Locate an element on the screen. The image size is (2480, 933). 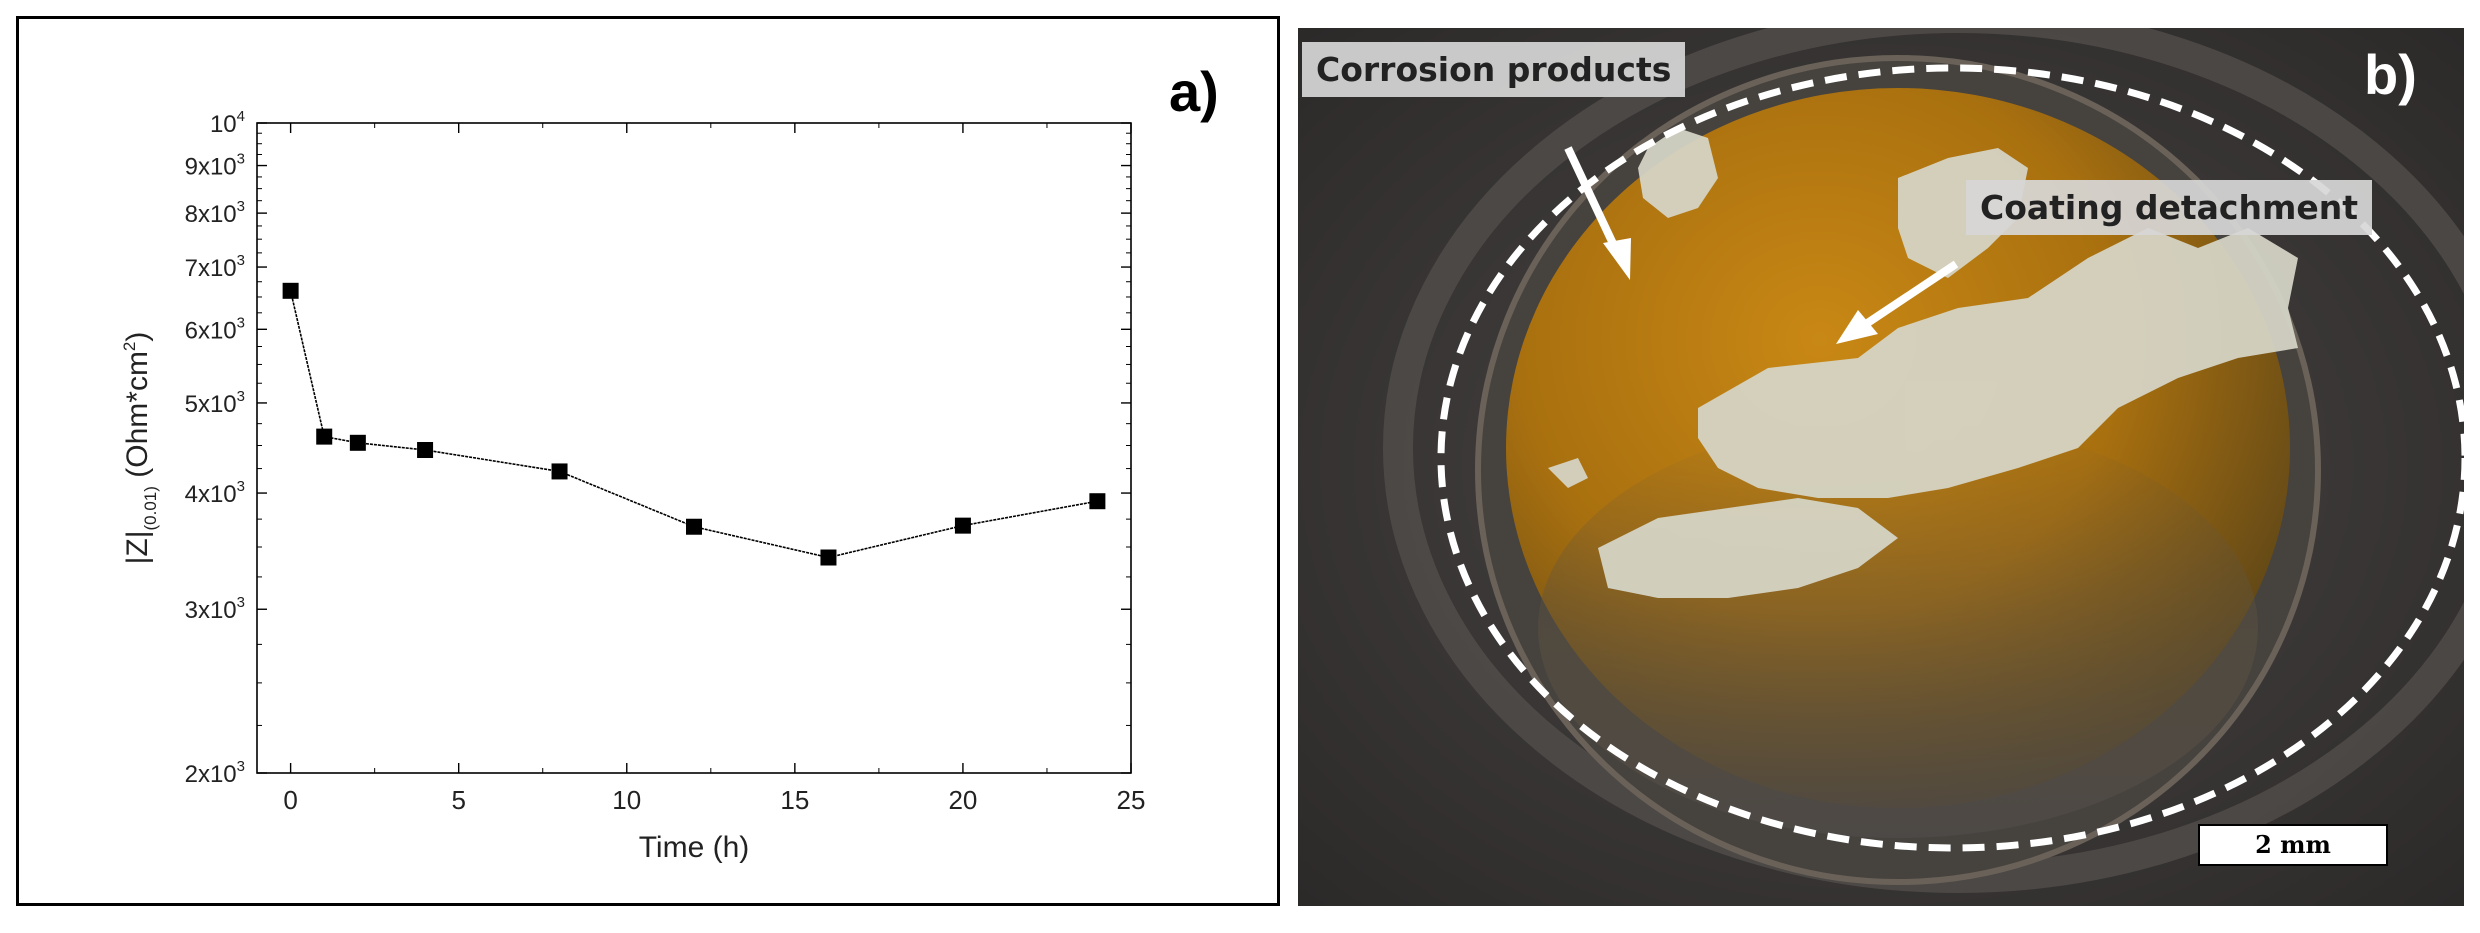
scale-bar-label: 2 mm is located at coordinates (2293, 844).